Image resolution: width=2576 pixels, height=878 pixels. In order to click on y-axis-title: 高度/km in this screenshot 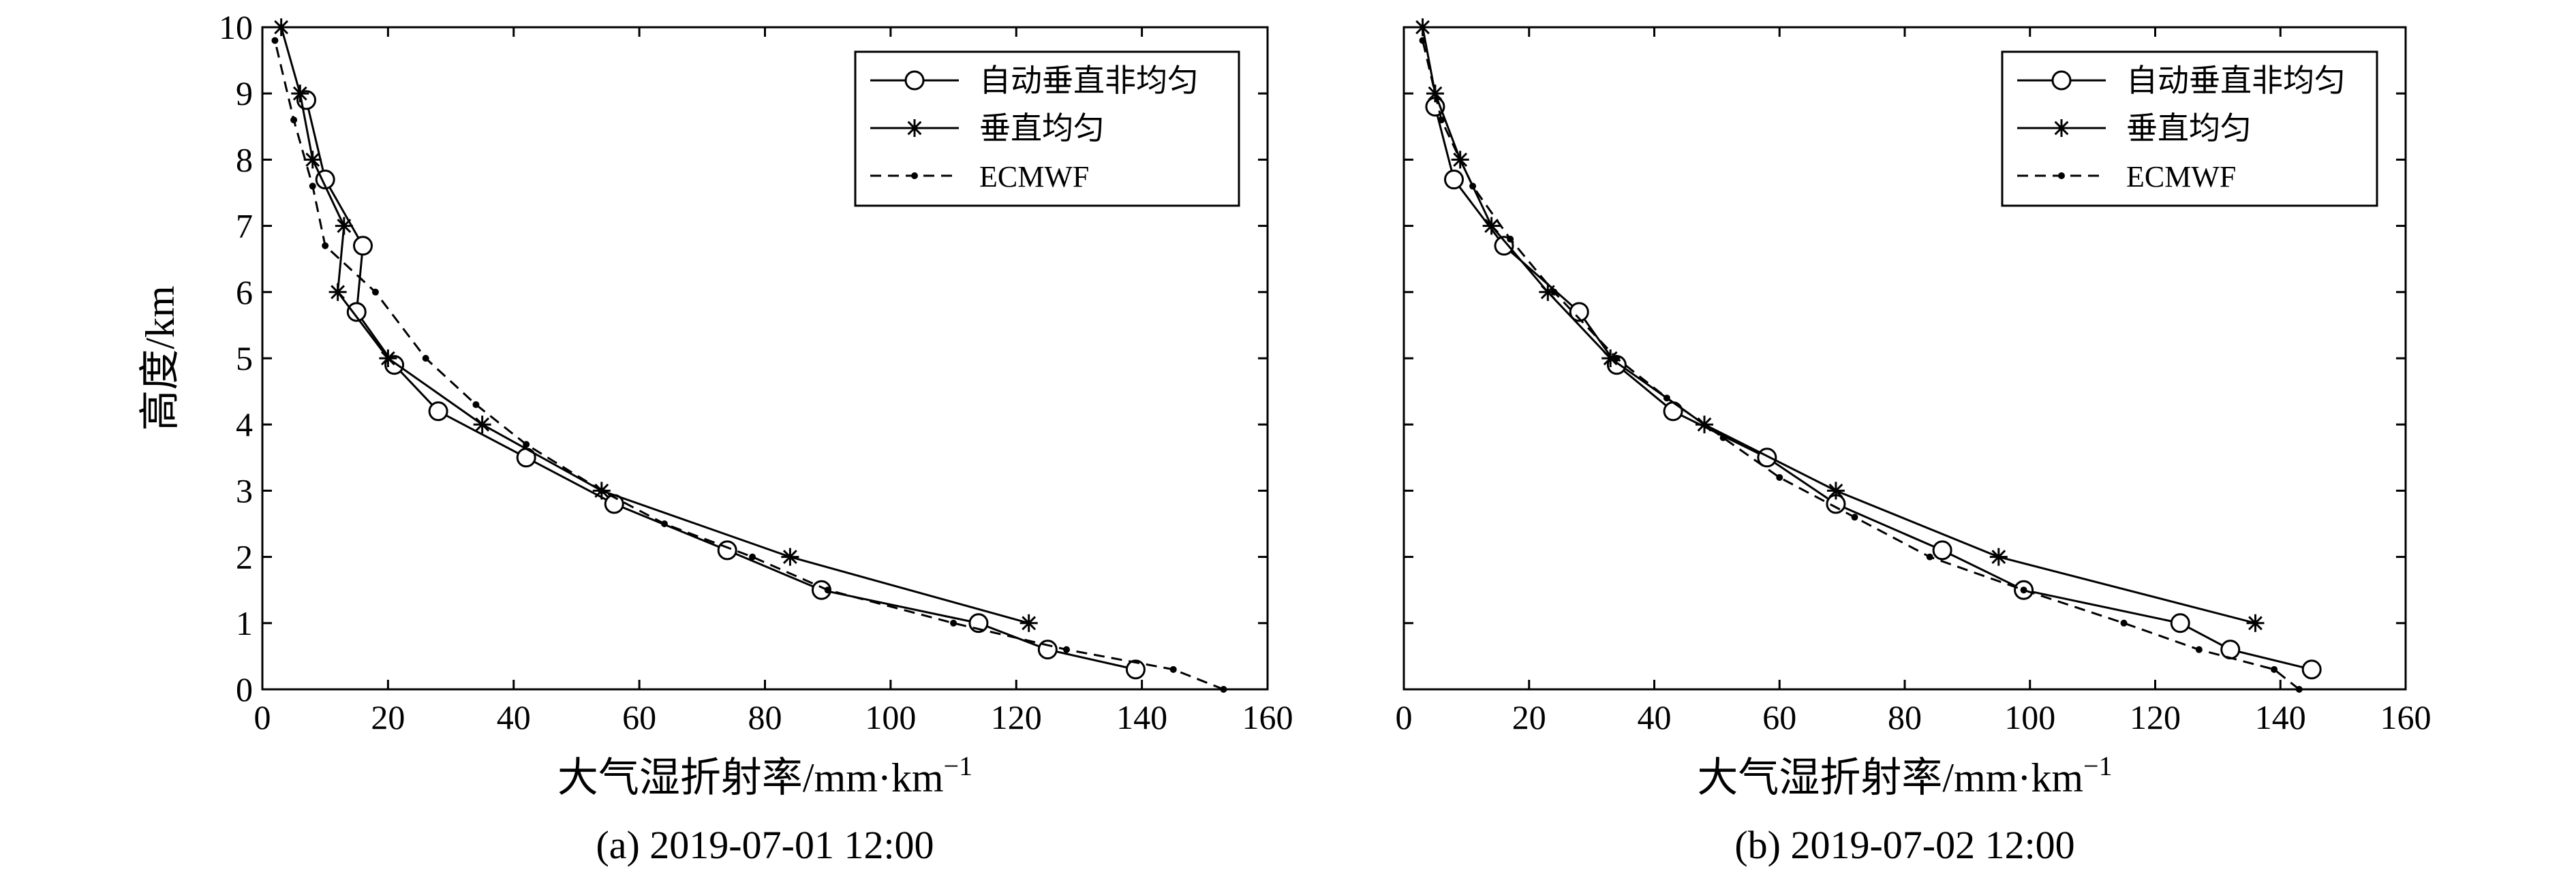, I will do `click(160, 357)`.